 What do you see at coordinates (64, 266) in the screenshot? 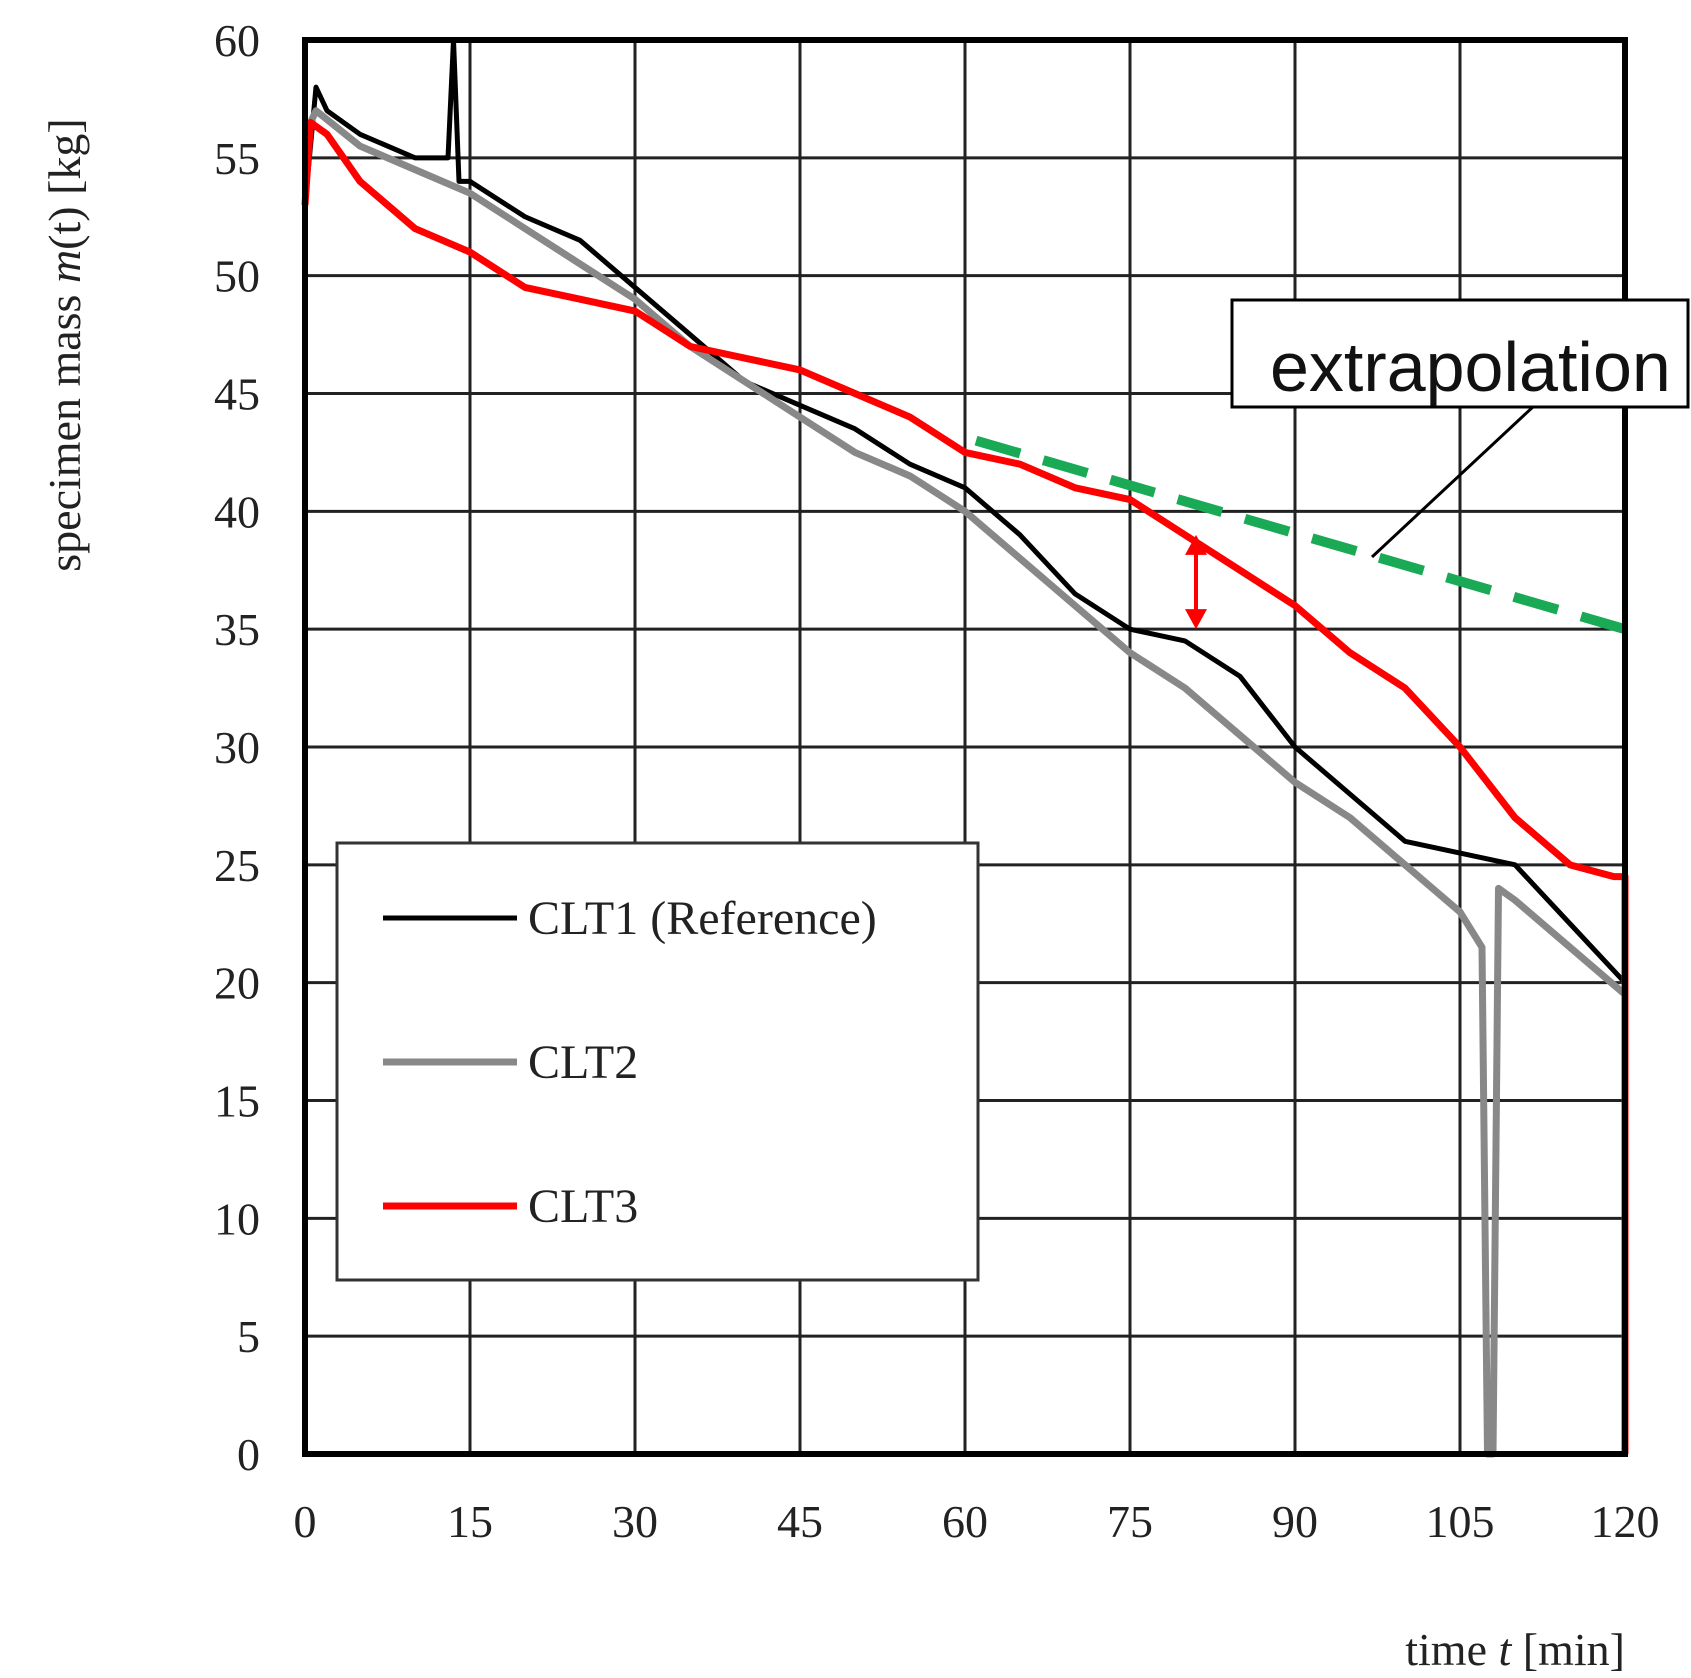
I see `y-axis-title-variable: m` at bounding box center [64, 266].